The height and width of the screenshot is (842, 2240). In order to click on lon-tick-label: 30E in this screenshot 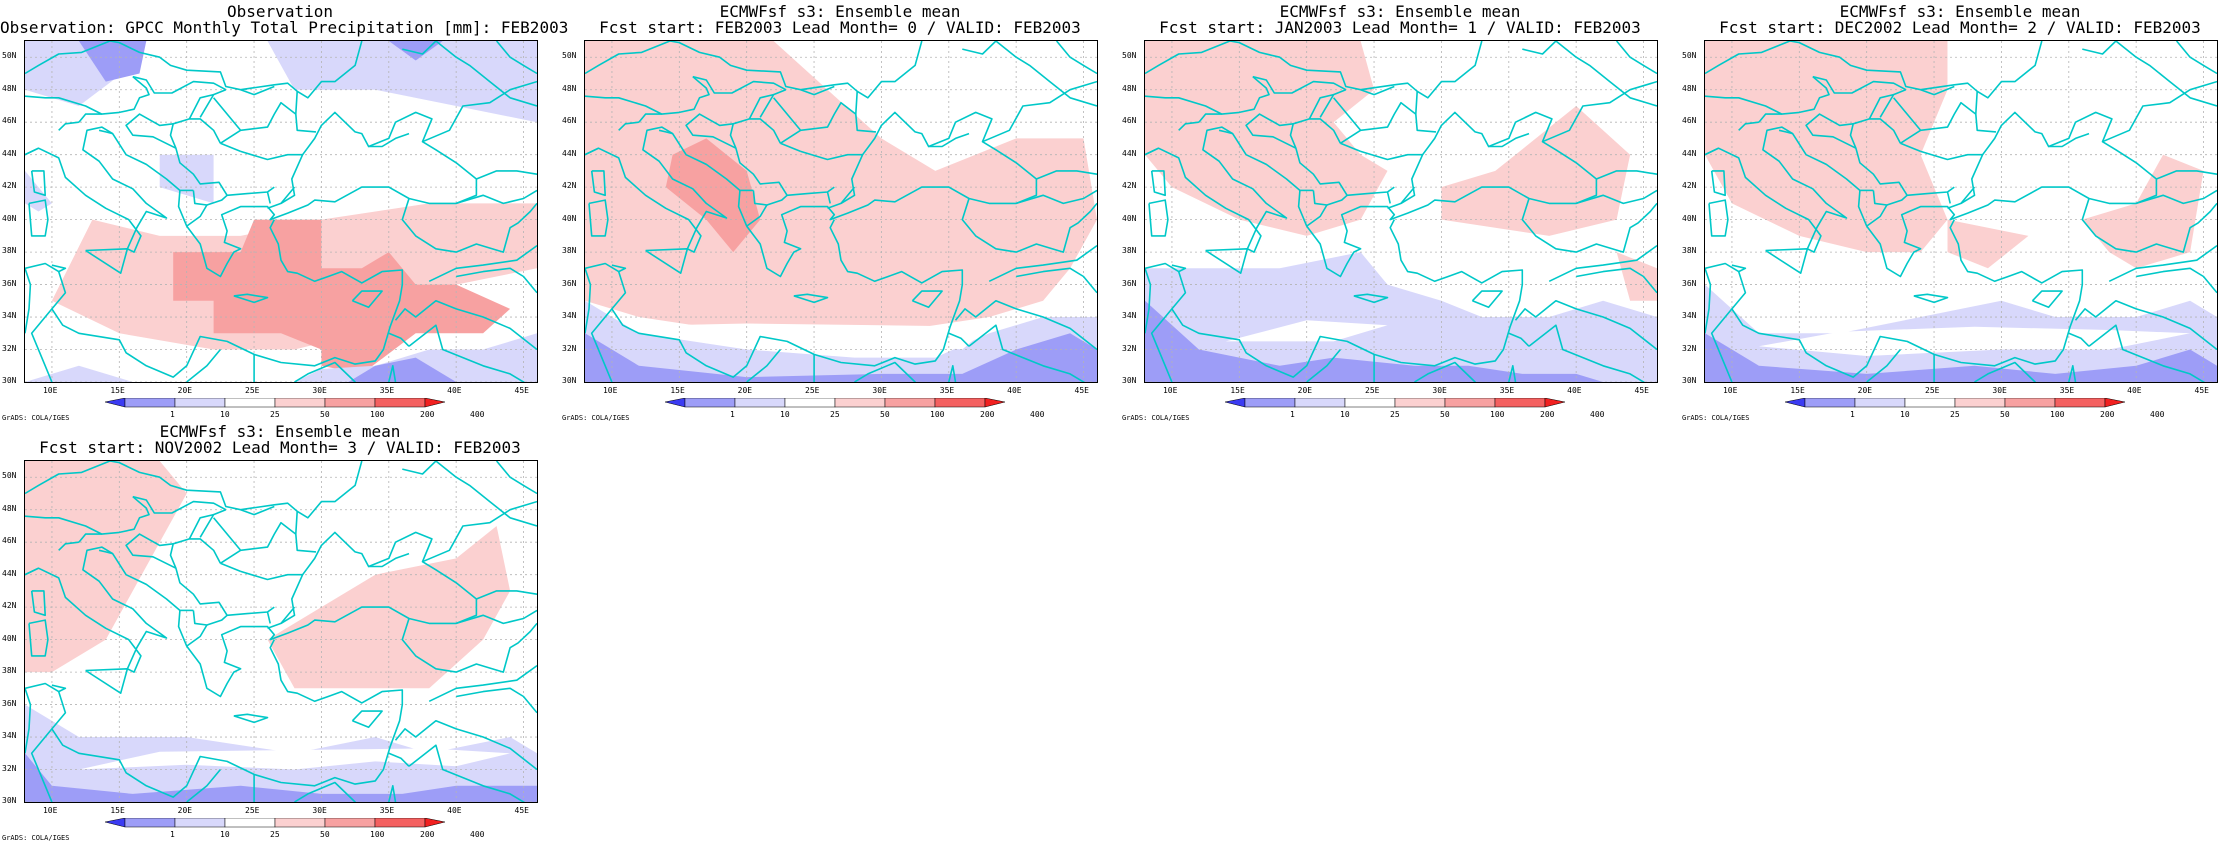, I will do `click(1439, 390)`.